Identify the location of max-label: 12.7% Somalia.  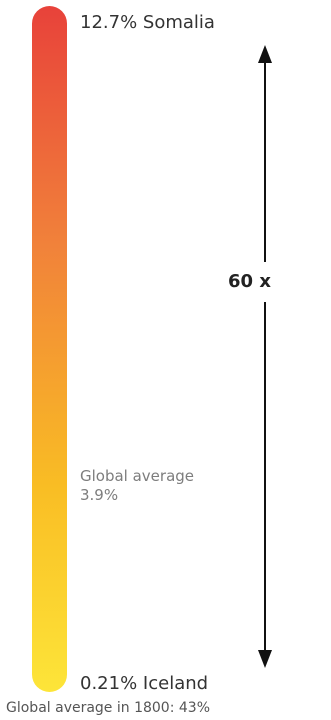
(147, 22).